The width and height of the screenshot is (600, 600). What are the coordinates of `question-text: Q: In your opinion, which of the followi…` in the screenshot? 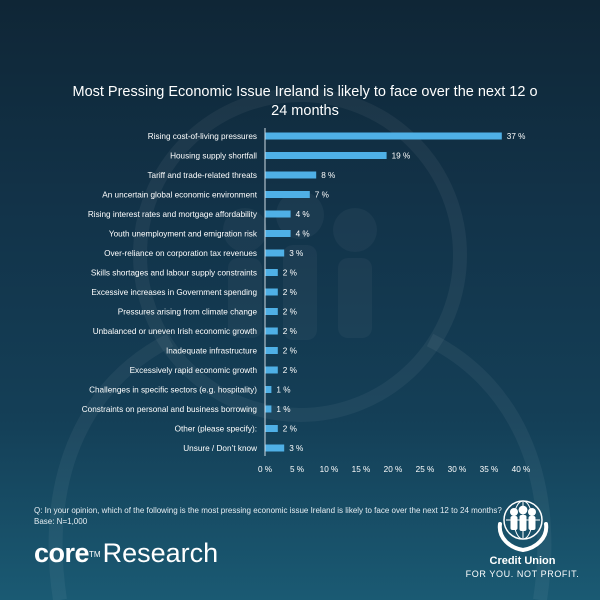 It's located at (268, 510).